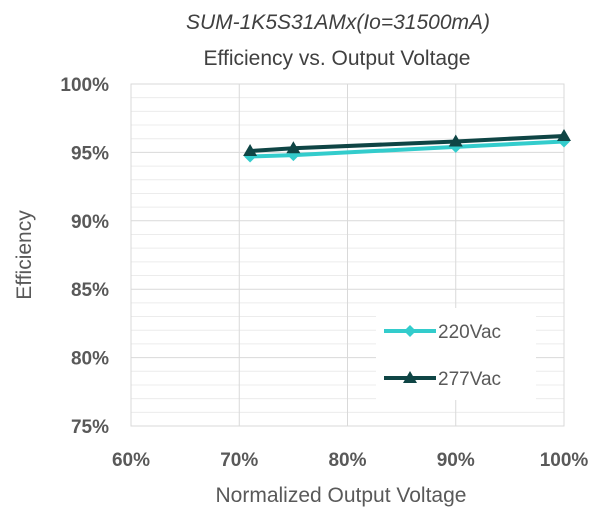  What do you see at coordinates (90, 427) in the screenshot?
I see `y-tick-label: 75%` at bounding box center [90, 427].